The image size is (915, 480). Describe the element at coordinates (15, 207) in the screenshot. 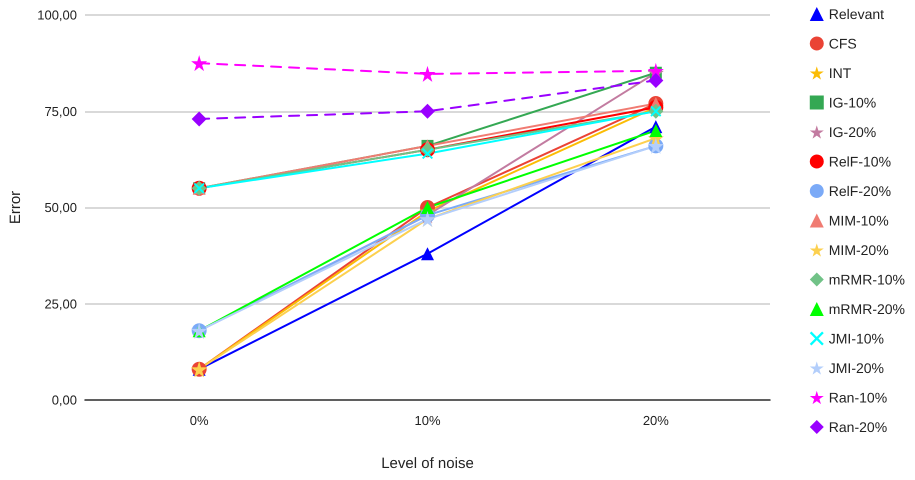

I see `y-axis-title: Error` at that location.